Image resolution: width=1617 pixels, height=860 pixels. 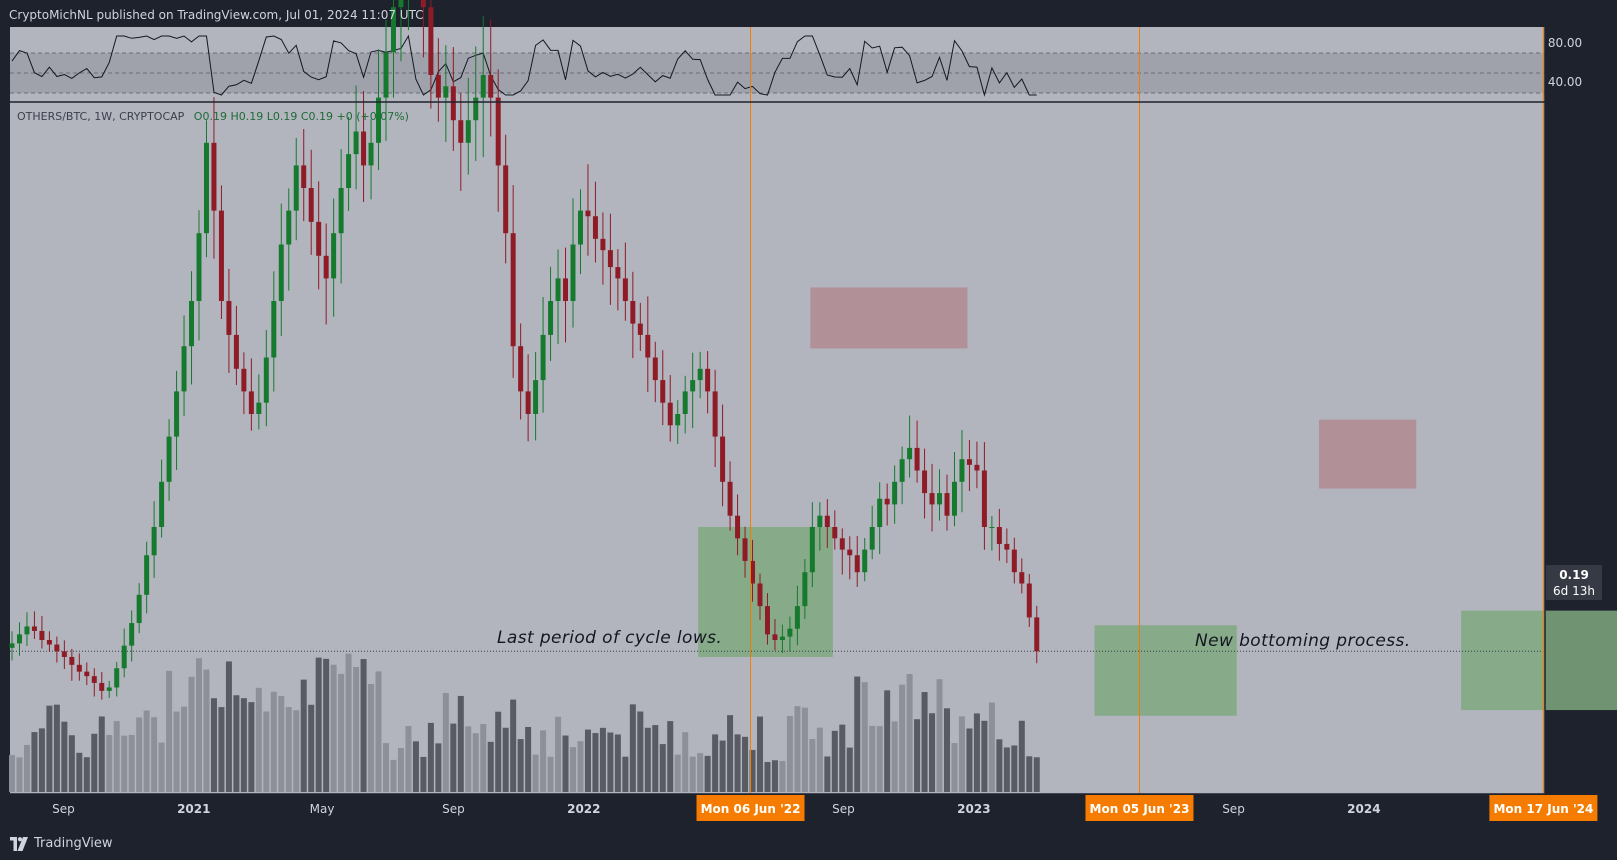 I want to click on annotation-cycle-lows: Last period of cycle lows., so click(x=610, y=638).